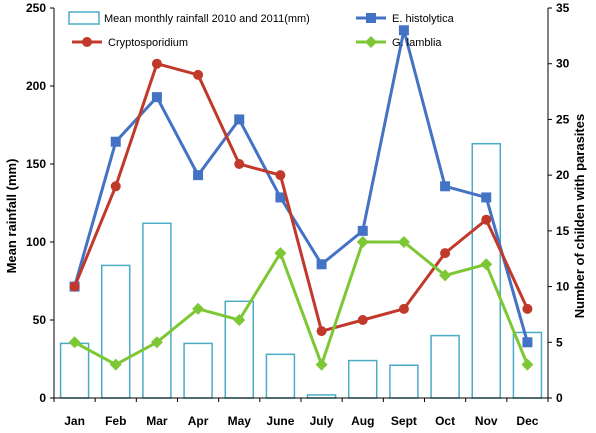 This screenshot has height=433, width=596. I want to click on point-g-lamblia-Jan, so click(74, 342).